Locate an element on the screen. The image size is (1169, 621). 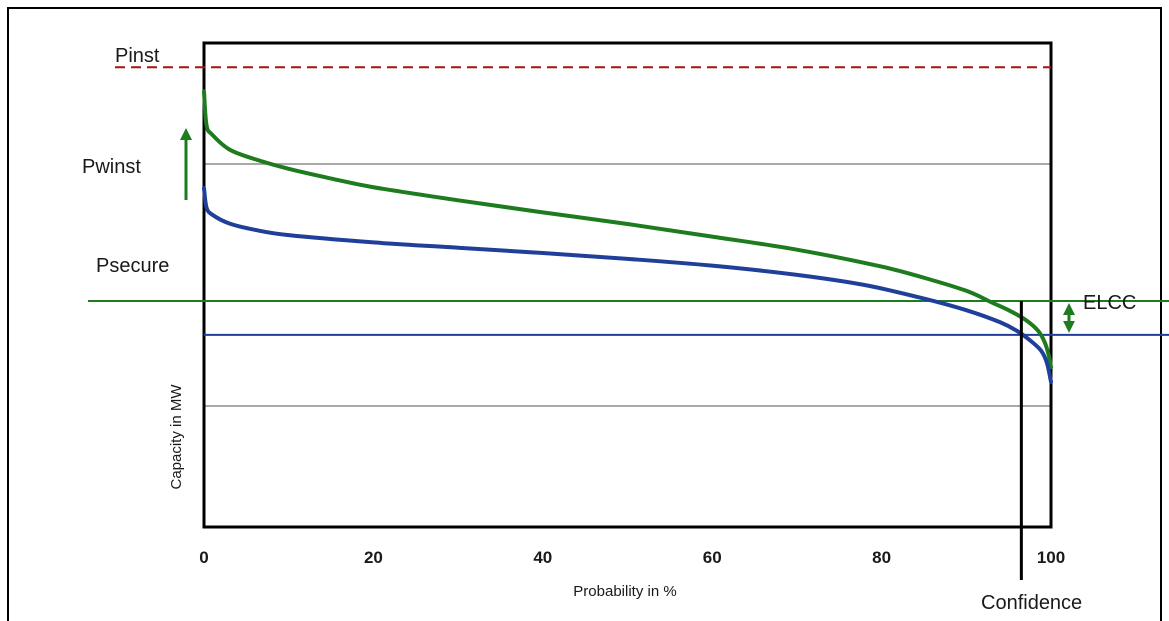
pwinst-label: Pwinst is located at coordinates (111, 167).